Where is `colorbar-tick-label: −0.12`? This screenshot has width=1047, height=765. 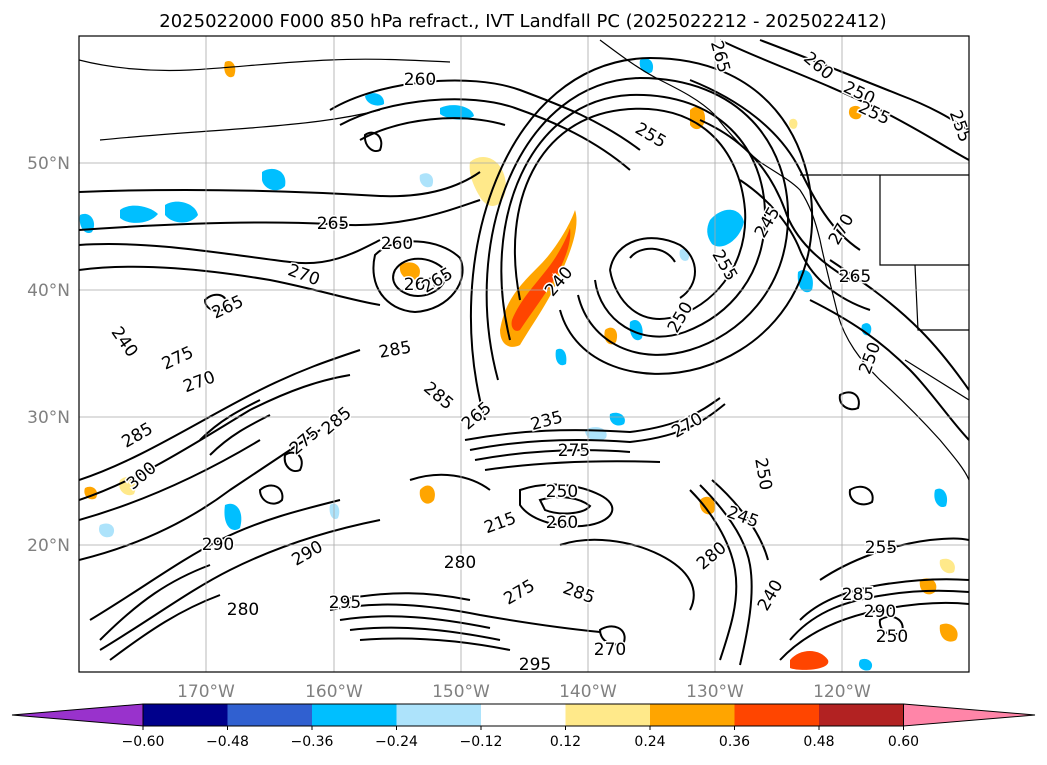
colorbar-tick-label: −0.12 is located at coordinates (481, 742).